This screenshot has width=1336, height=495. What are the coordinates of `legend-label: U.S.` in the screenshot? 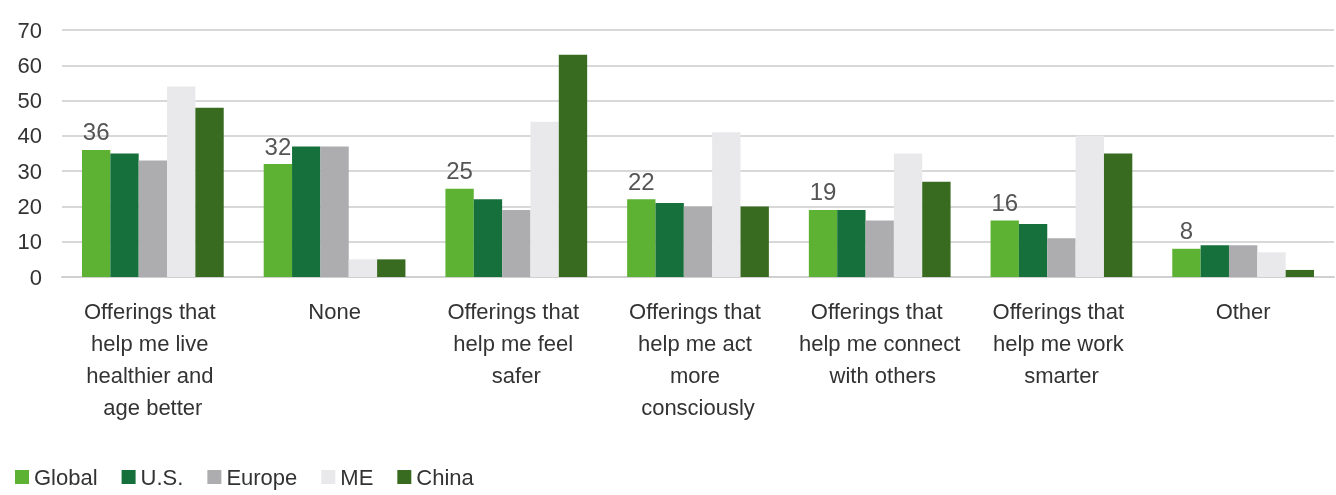 It's located at (162, 477).